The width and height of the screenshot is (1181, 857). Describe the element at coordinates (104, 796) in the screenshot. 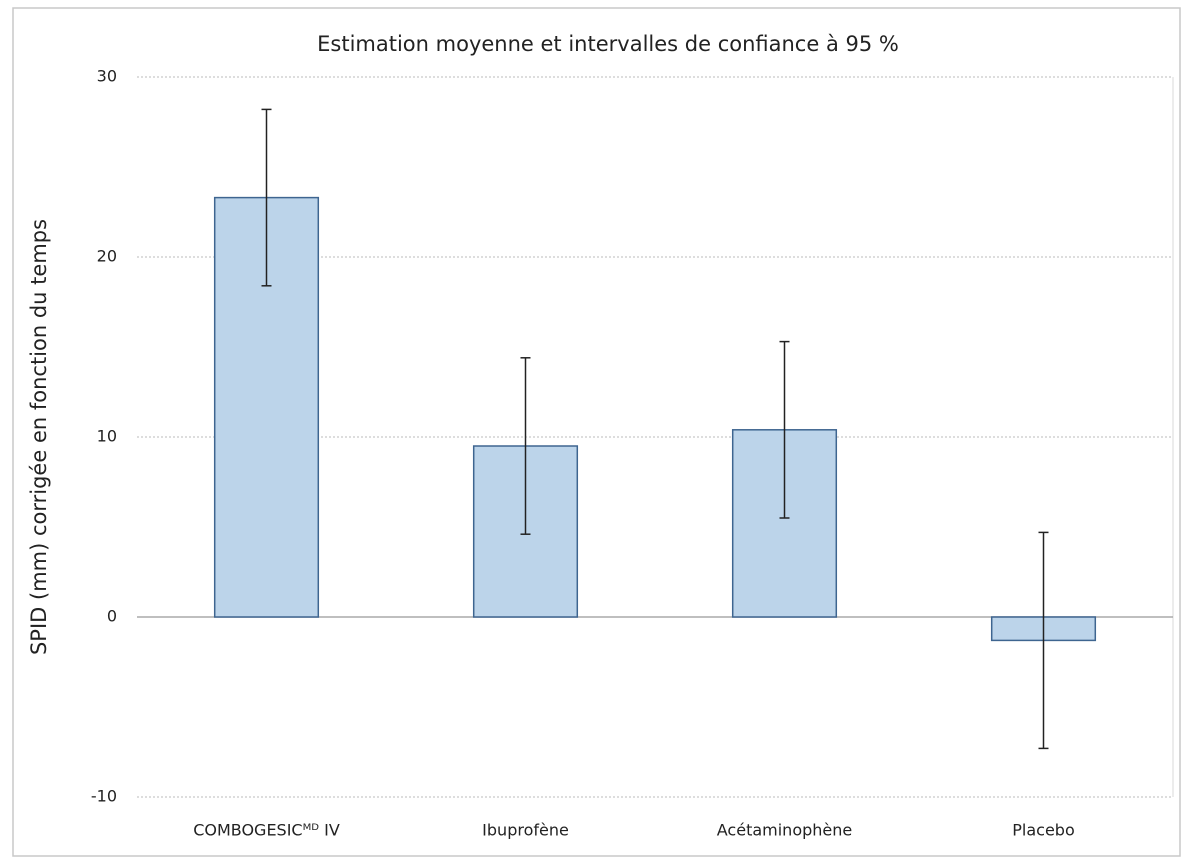

I see `y-tick-label: -10` at that location.